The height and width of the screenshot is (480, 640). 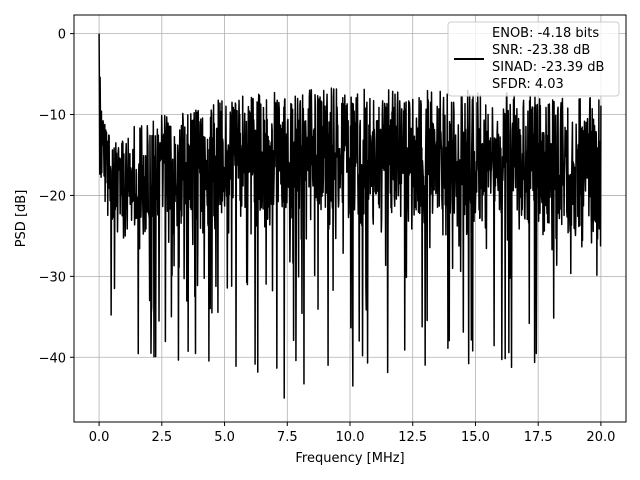 I want to click on y-axis-label: PSD [dB], so click(x=21, y=219).